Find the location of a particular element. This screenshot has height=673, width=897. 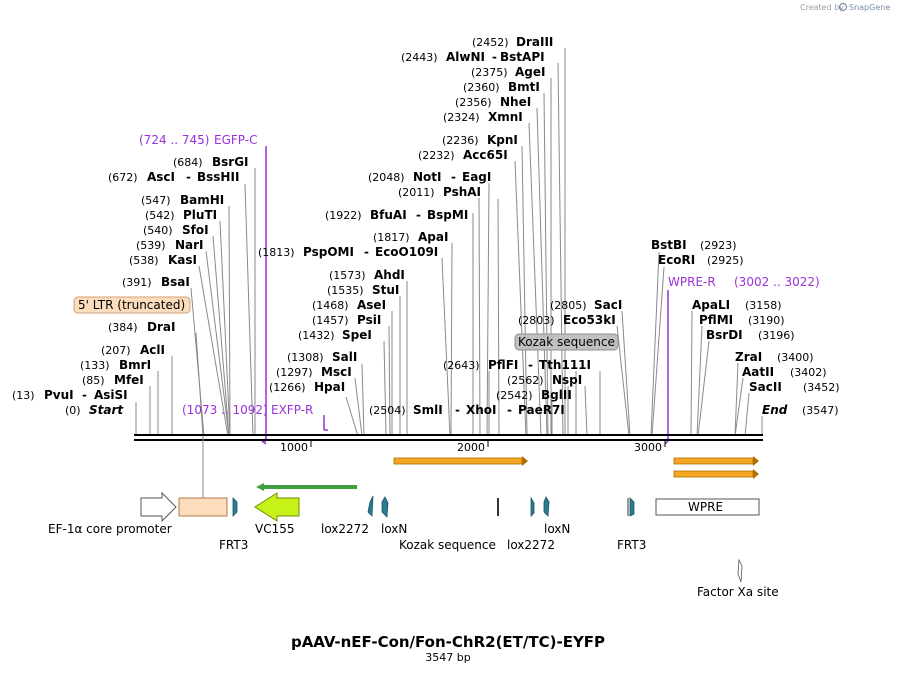

orf-arrows is located at coordinates (507, 473).